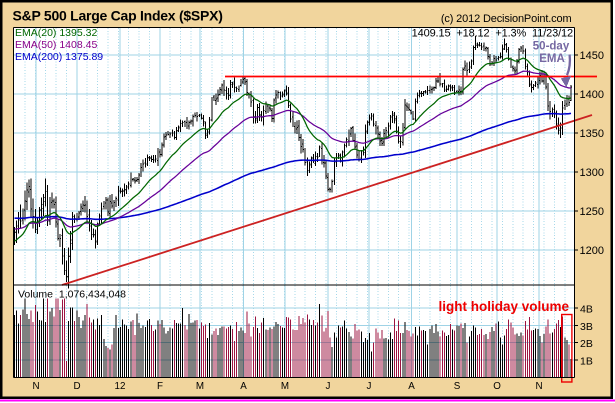 This screenshot has width=615, height=403. I want to click on svg-text: 2B, so click(586, 344).